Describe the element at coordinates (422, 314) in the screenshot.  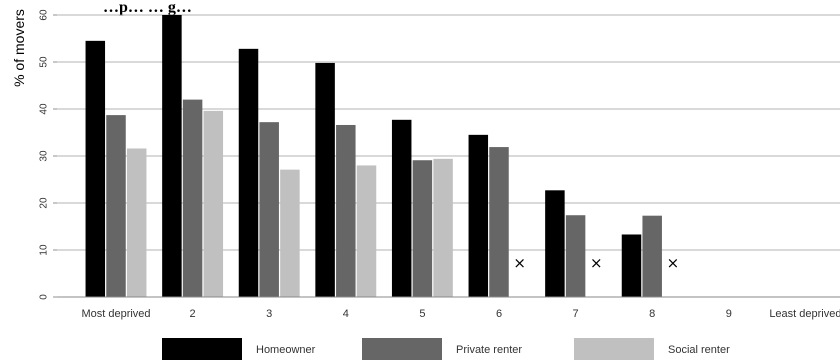
I see `x-tick-label: 5` at that location.